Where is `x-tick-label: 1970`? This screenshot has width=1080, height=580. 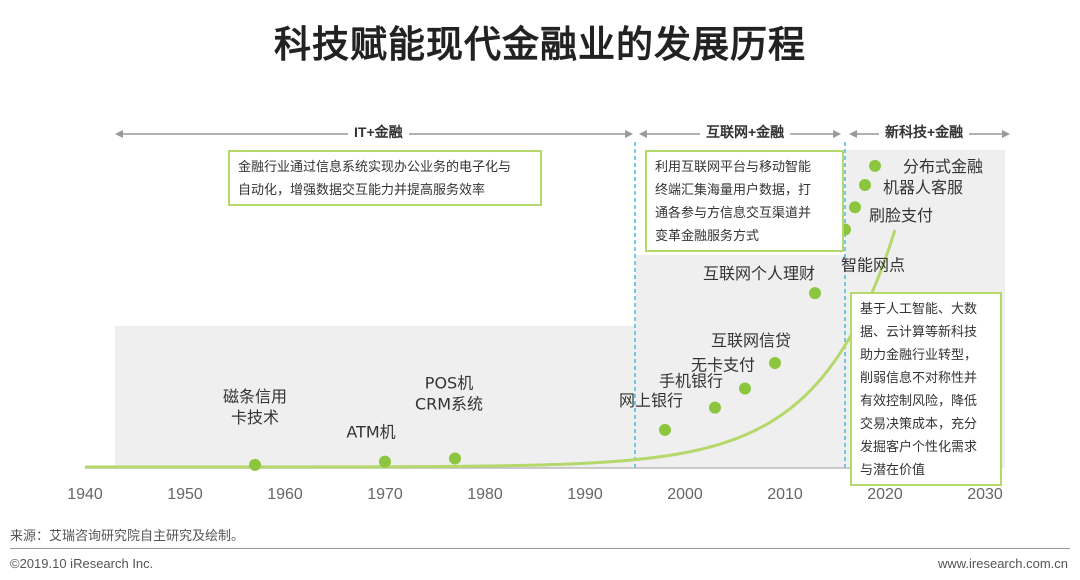 x-tick-label: 1970 is located at coordinates (385, 494).